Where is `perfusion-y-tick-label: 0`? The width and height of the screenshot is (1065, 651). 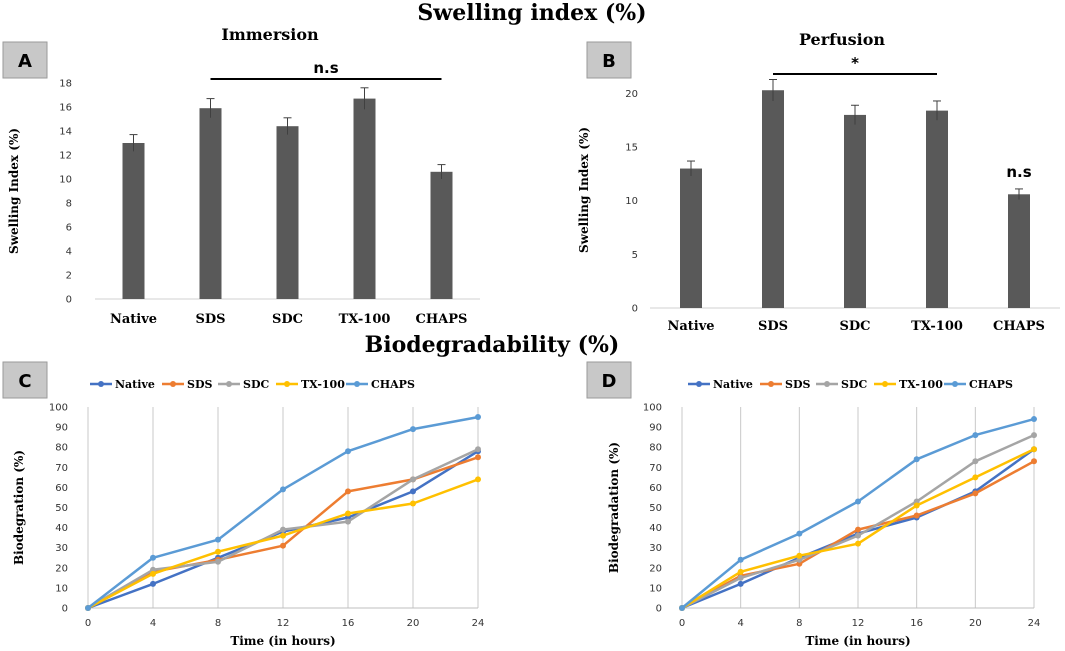
perfusion-y-tick-label: 0 is located at coordinates (635, 309).